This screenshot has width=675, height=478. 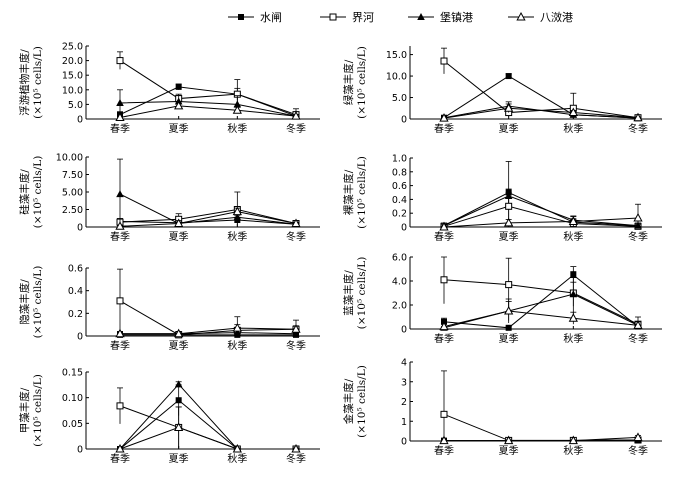 I want to click on y-tick-label: 20.0, so click(x=72, y=61).